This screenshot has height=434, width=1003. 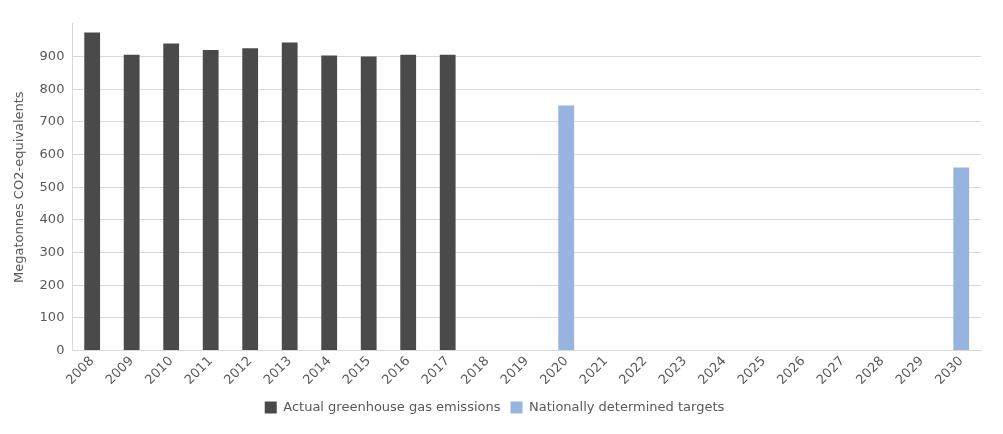 I want to click on y-tick-label: 600, so click(x=52, y=153).